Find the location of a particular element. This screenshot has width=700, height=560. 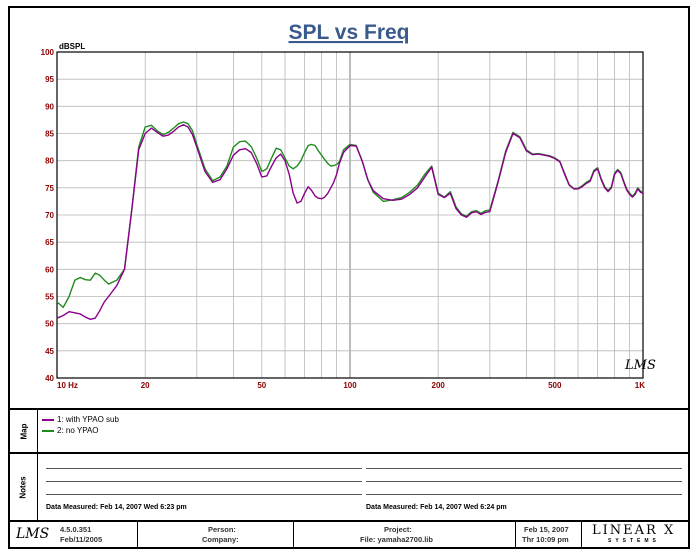

y-tick-label: 90 is located at coordinates (49, 106).